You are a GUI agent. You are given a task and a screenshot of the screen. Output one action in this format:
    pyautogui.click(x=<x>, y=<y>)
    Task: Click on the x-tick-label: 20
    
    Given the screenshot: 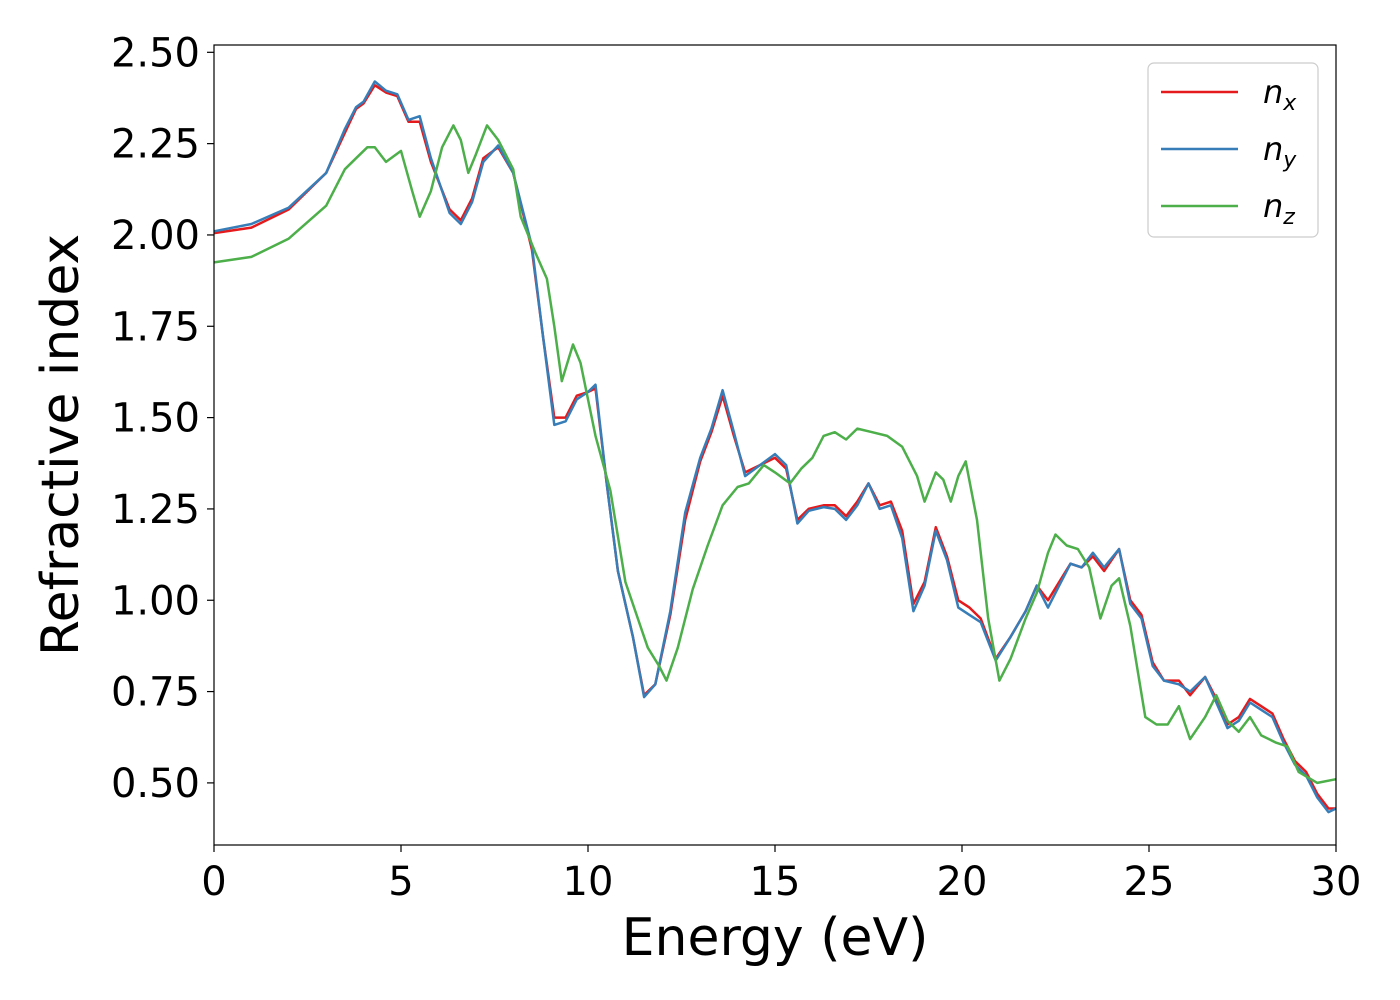 What is the action you would take?
    pyautogui.click(x=962, y=882)
    